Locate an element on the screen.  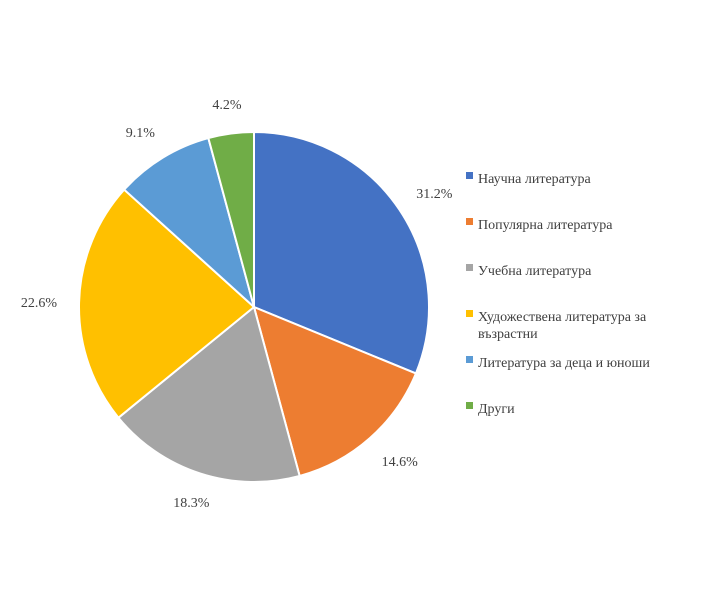
data-label-1: 31.2% is located at coordinates (434, 194).